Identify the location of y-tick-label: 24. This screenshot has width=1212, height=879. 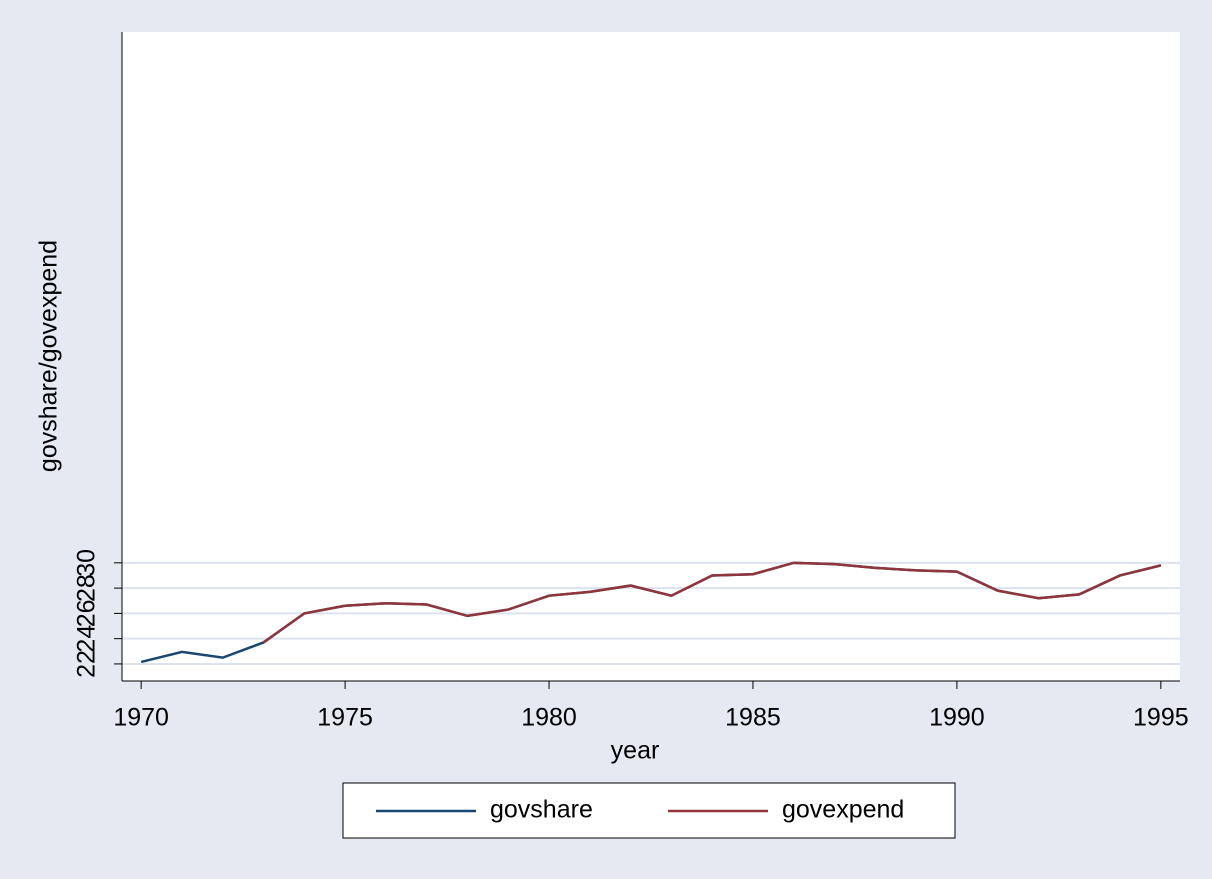
(87, 639).